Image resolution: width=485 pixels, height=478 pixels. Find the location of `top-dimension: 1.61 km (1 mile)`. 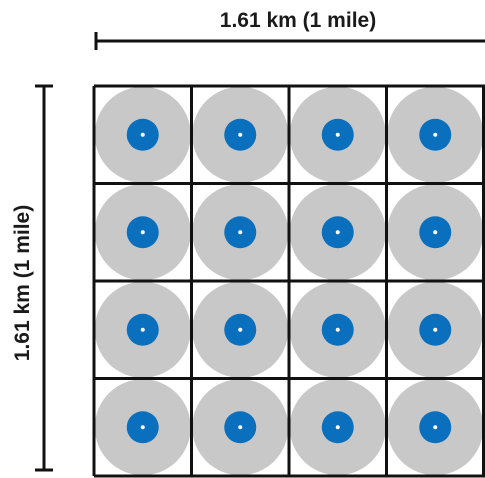

top-dimension: 1.61 km (1 mile) is located at coordinates (289, 29).